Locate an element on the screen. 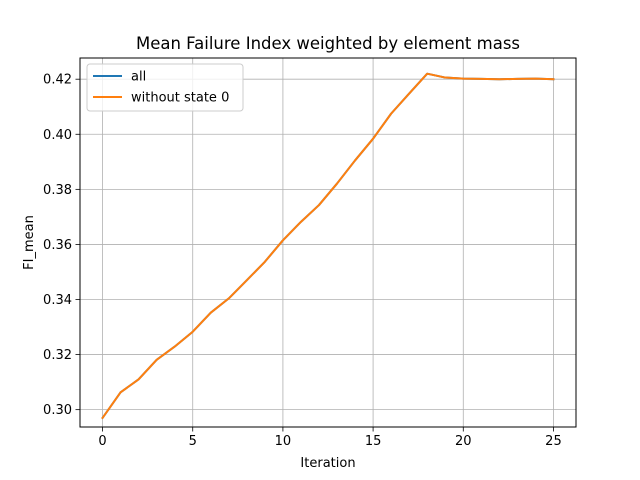 This screenshot has width=640, height=480. x-tick-label: 20 is located at coordinates (463, 441).